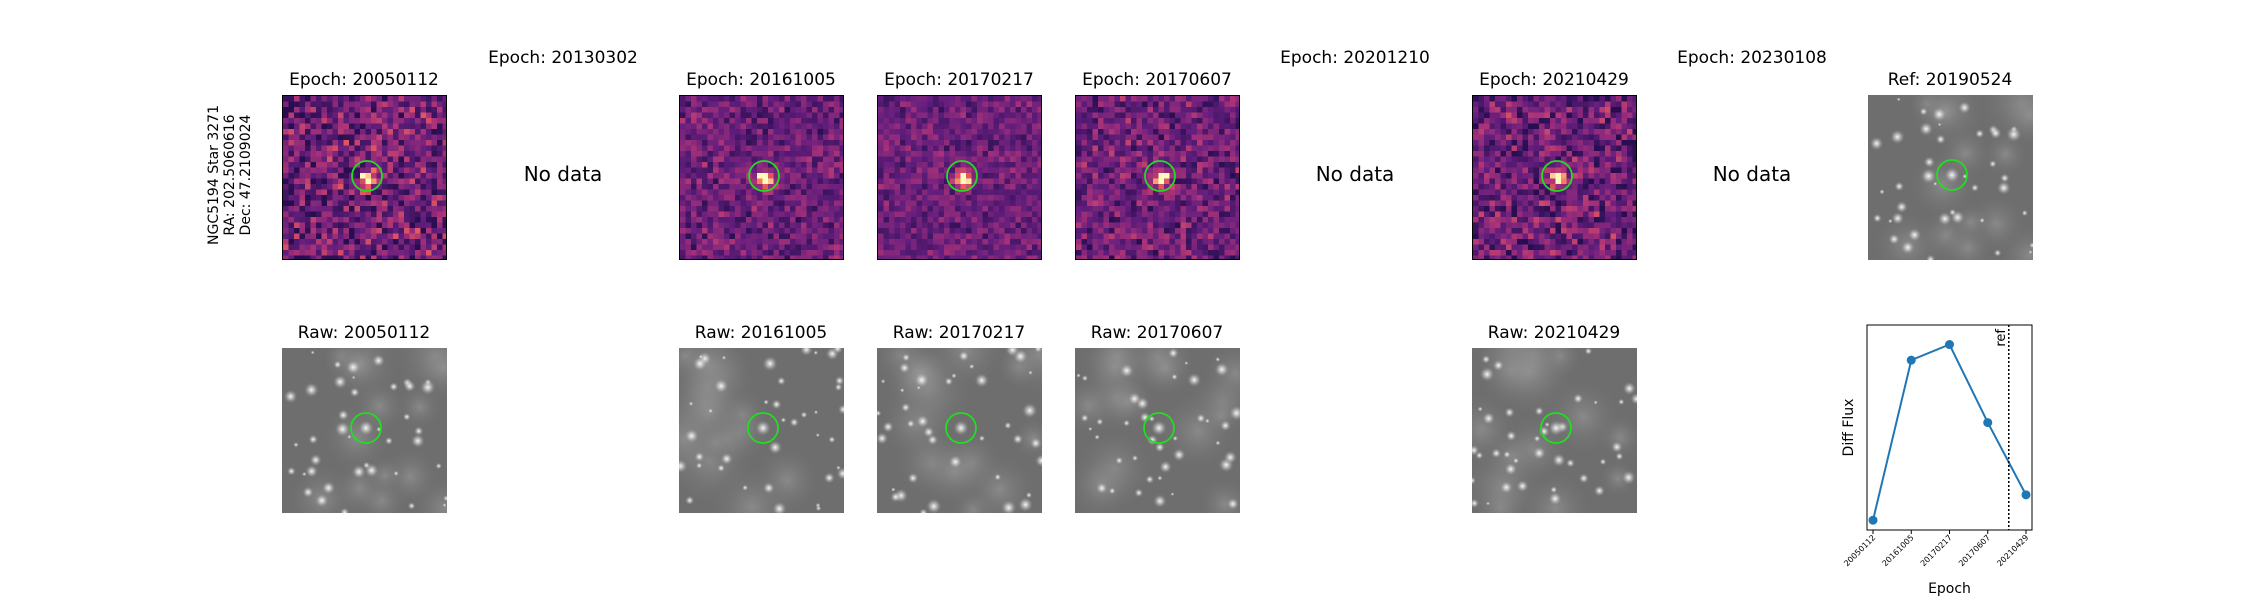  What do you see at coordinates (761, 177) in the screenshot?
I see `diff-image-e3` at bounding box center [761, 177].